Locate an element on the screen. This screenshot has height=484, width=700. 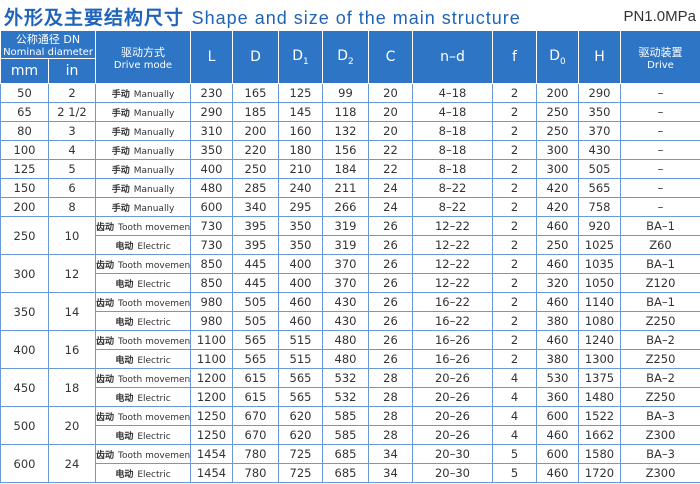
cell: 1480 is located at coordinates (599, 397).